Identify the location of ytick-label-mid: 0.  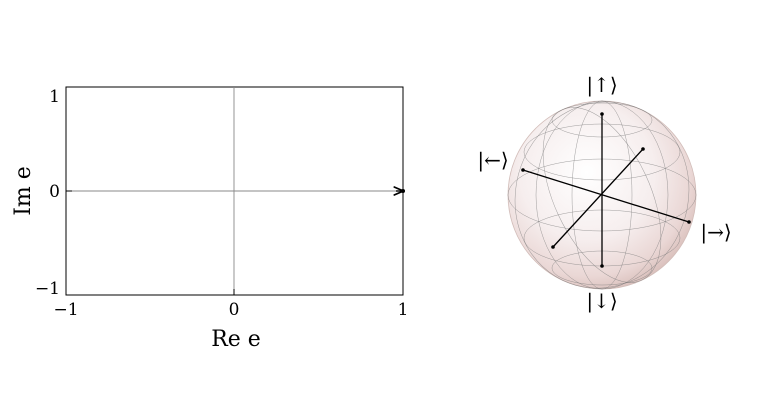
(54, 192).